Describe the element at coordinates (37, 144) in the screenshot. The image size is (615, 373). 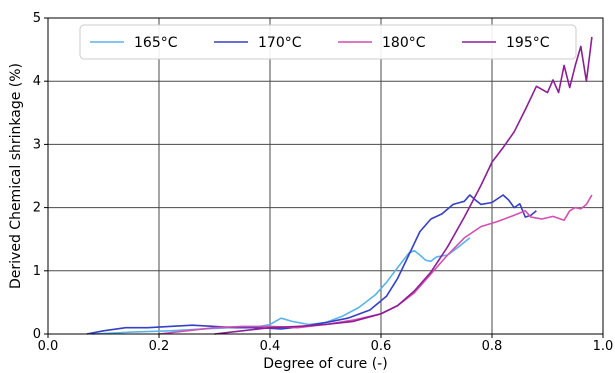
I see `y-tick-label: 3` at that location.